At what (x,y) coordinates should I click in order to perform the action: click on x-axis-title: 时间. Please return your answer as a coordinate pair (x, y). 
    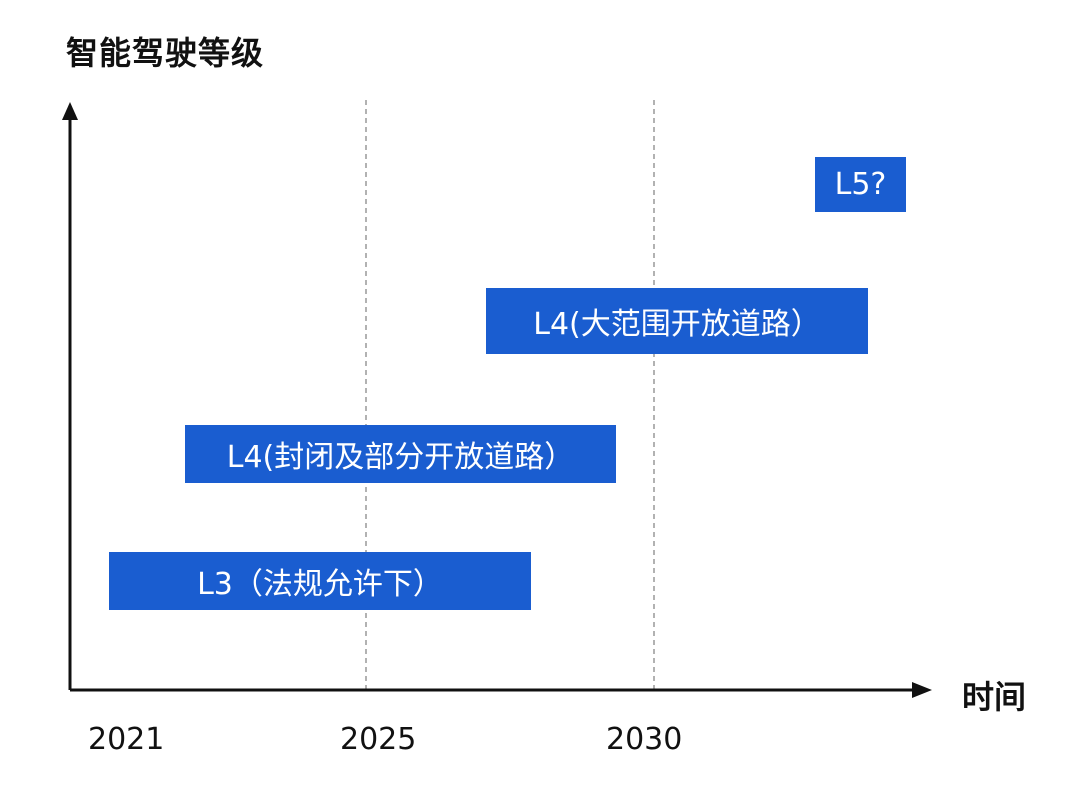
    Looking at the image, I should click on (994, 697).